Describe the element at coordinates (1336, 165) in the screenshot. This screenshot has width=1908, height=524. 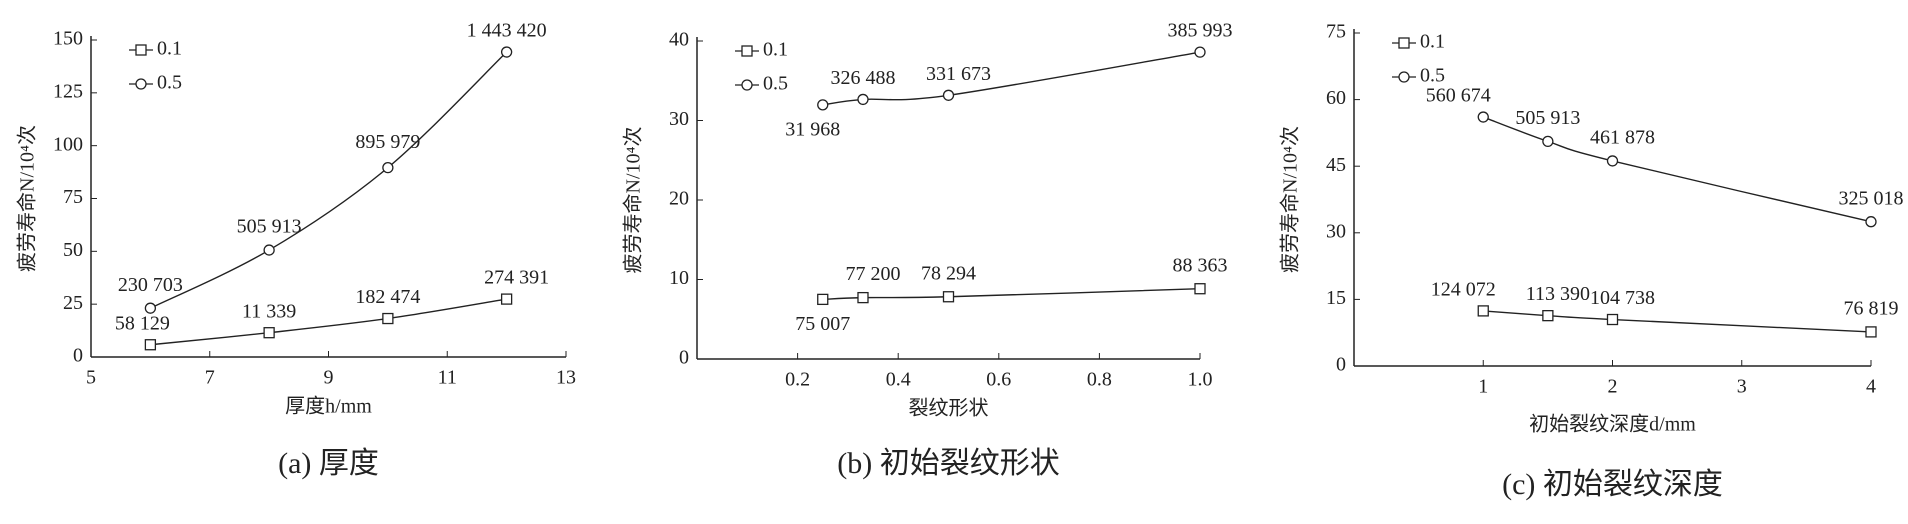
I see `y-tick-label: 45` at that location.